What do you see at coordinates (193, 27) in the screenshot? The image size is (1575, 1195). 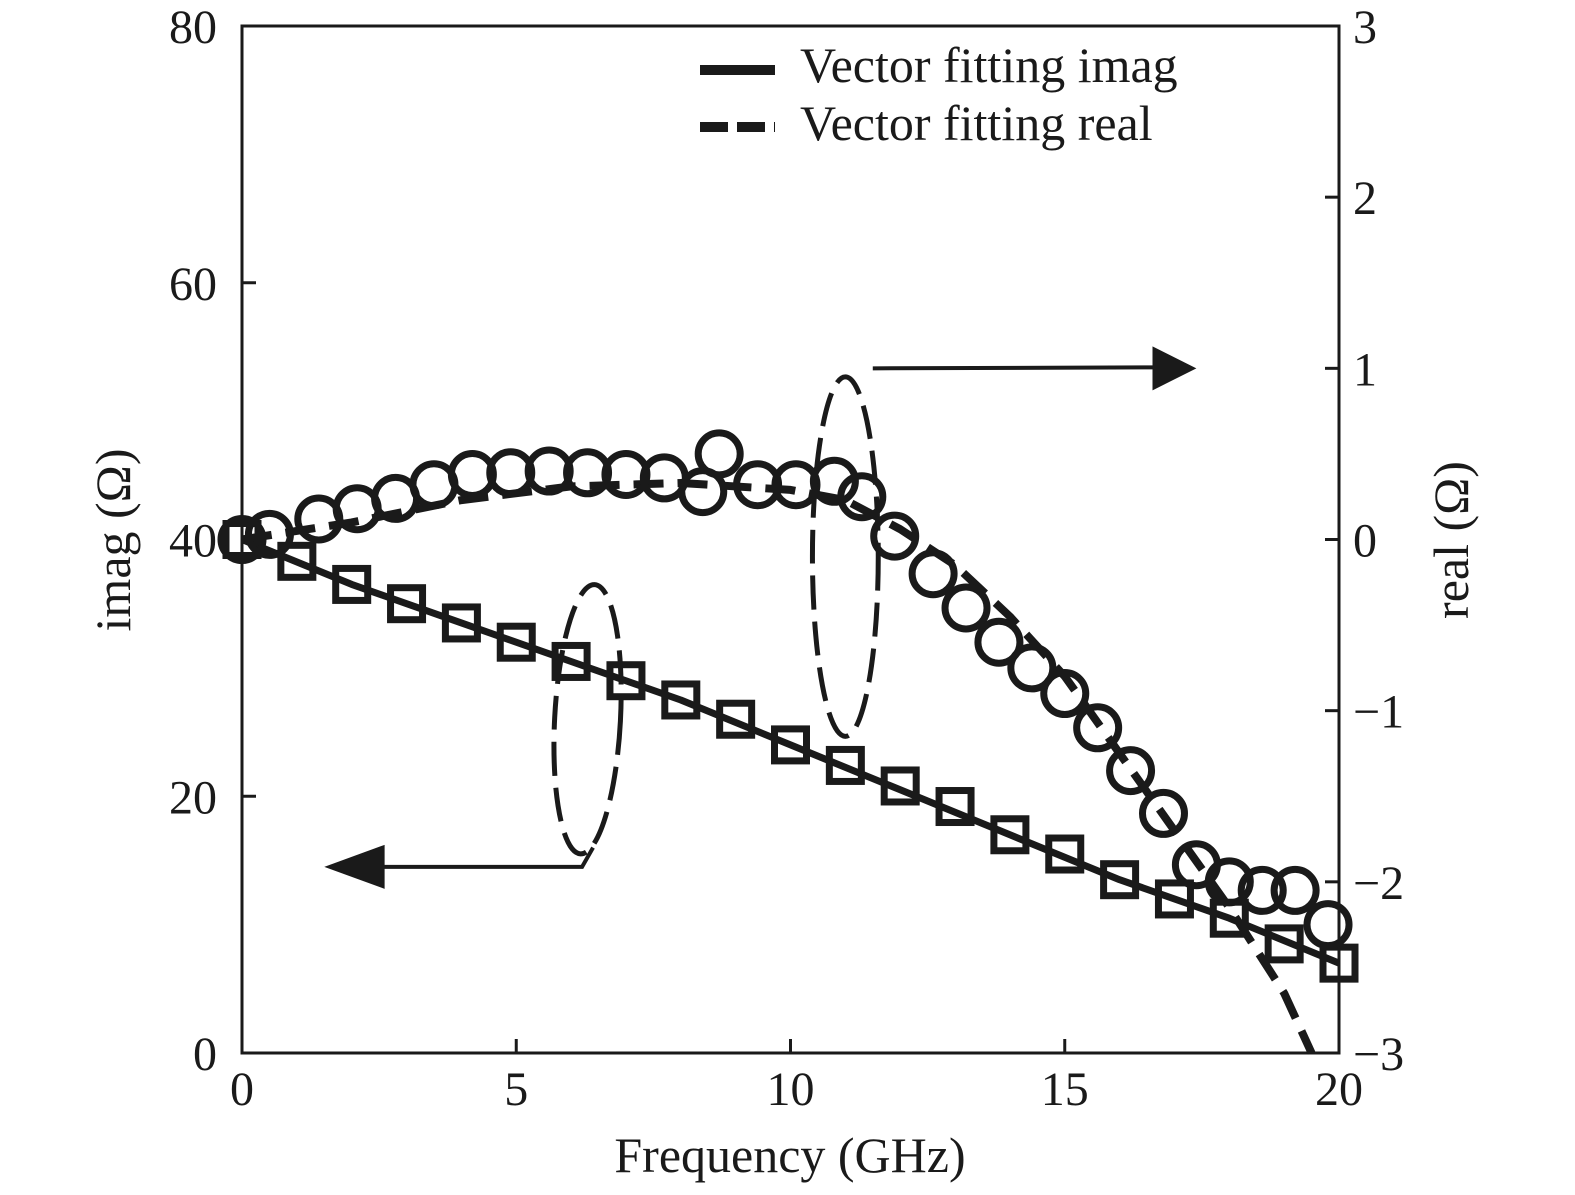 I see `y-left-tick-label: 80` at bounding box center [193, 27].